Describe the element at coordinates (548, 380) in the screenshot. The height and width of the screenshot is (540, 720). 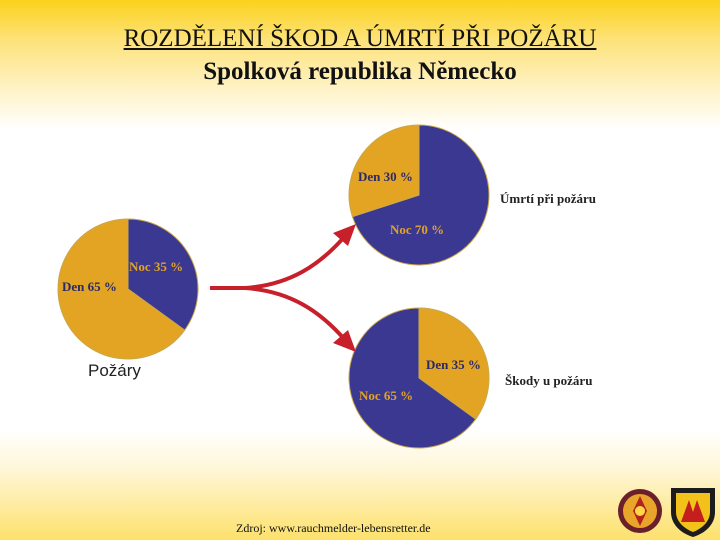
I see `caption-skody: Škody u požáru` at that location.